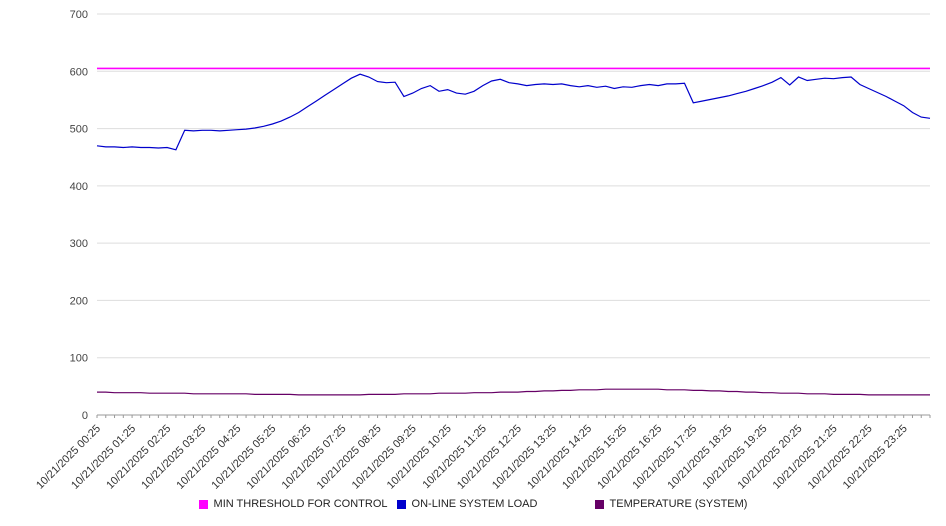 The image size is (946, 526). Describe the element at coordinates (734, 457) in the screenshot. I see `svg-text: 10/21/2025 19:25` at that location.